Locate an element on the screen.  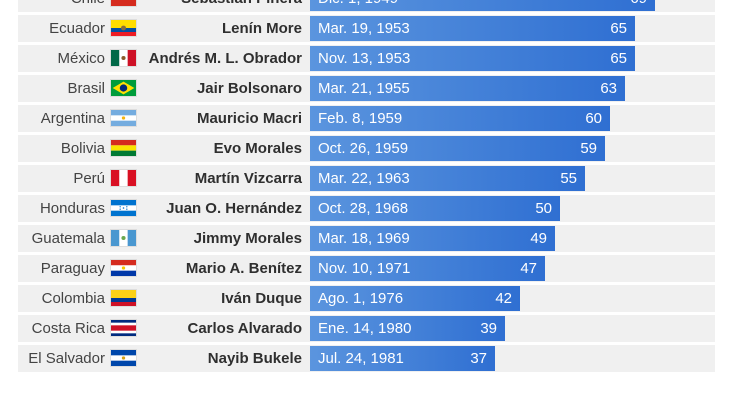
chart-row-bolivia: Bolivia Evo Morales Oct. 26, 1959 59 is located at coordinates (366, 148).